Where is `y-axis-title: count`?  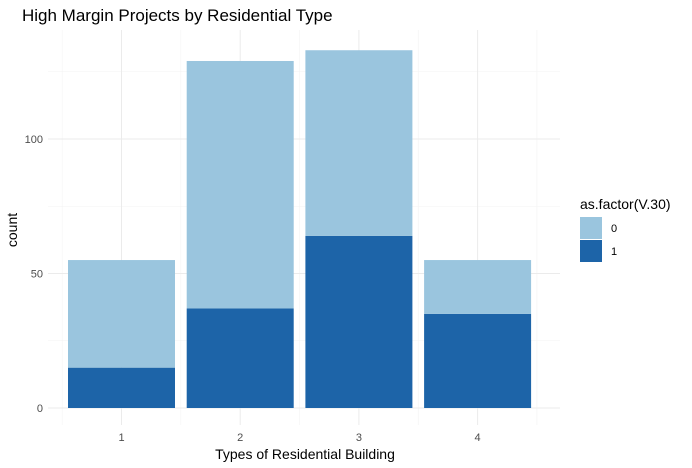
y-axis-title: count is located at coordinates (12, 230).